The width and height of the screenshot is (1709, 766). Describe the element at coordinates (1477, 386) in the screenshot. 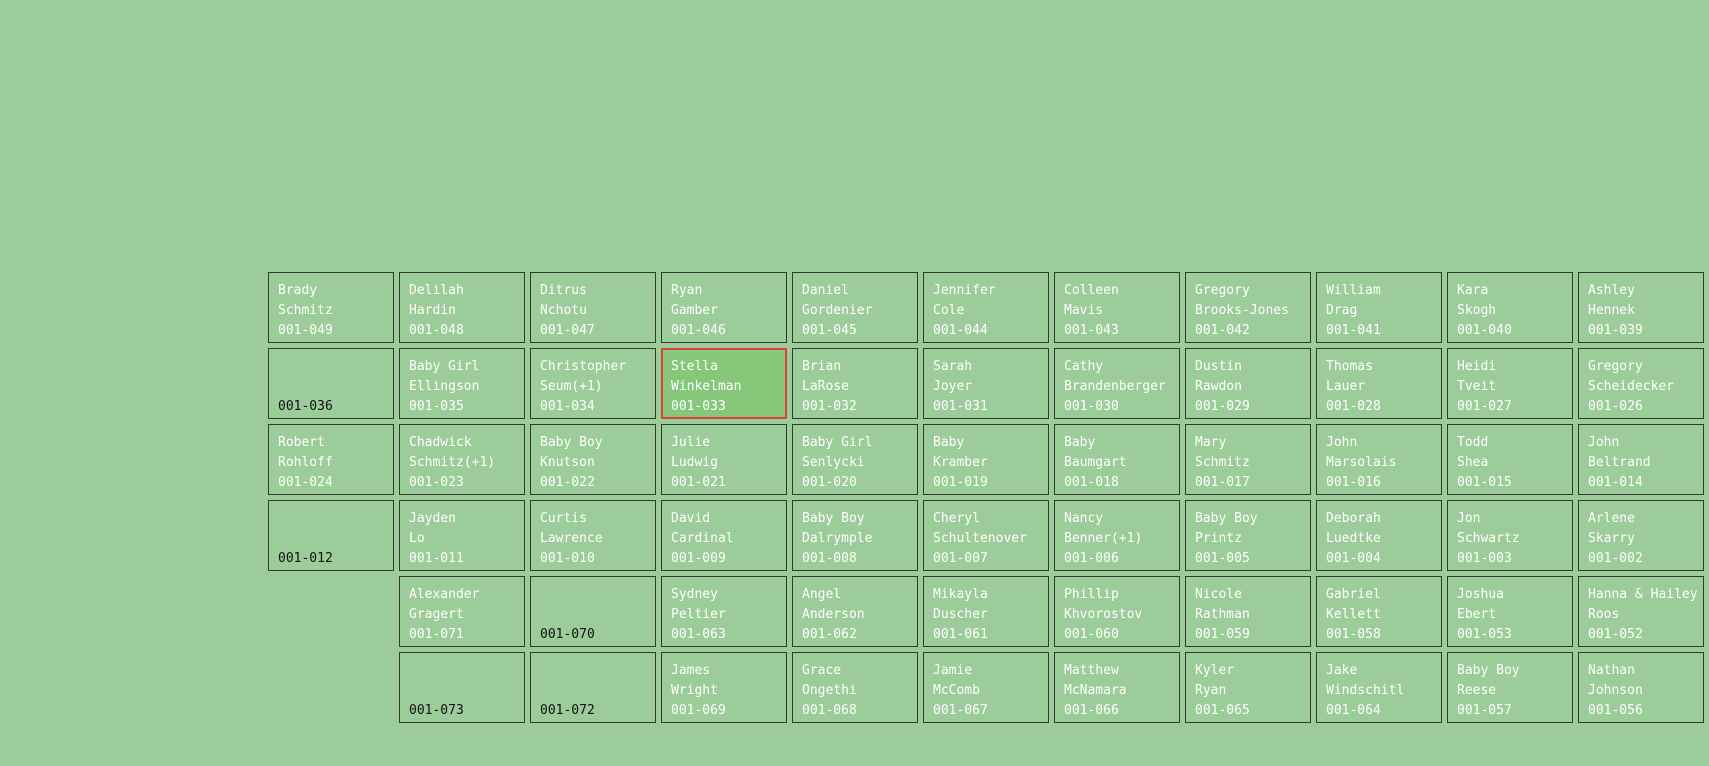

I see `seat-last-name: Tveit` at that location.